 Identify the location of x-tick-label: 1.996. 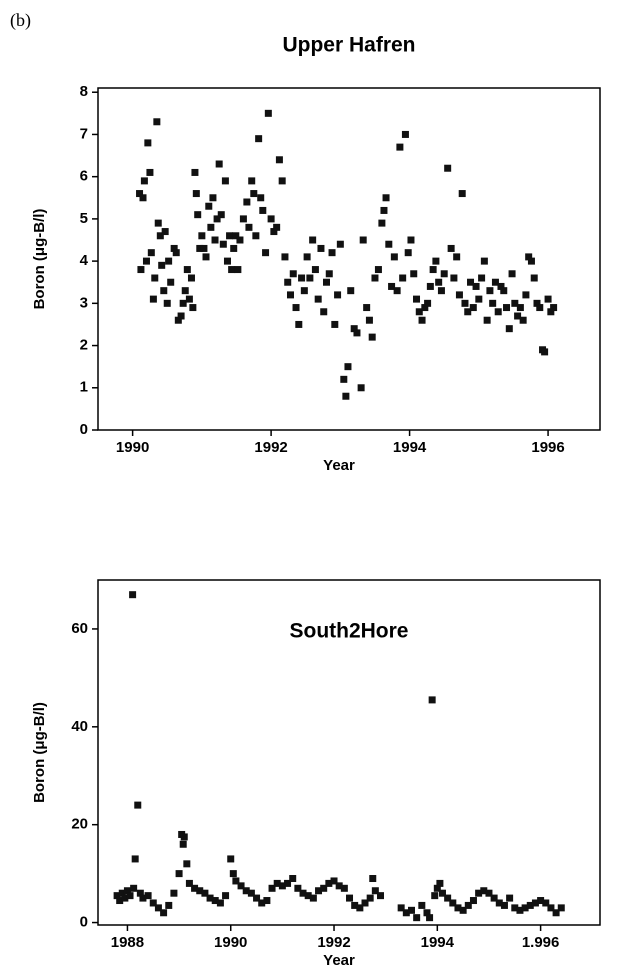
(541, 942).